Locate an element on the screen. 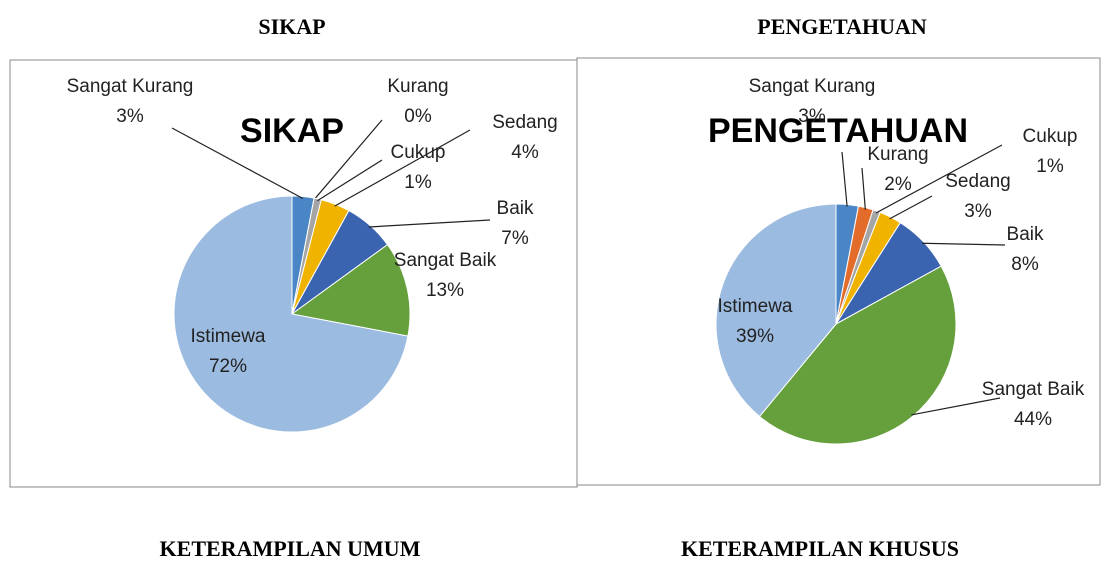  value-label: 2% is located at coordinates (898, 184).